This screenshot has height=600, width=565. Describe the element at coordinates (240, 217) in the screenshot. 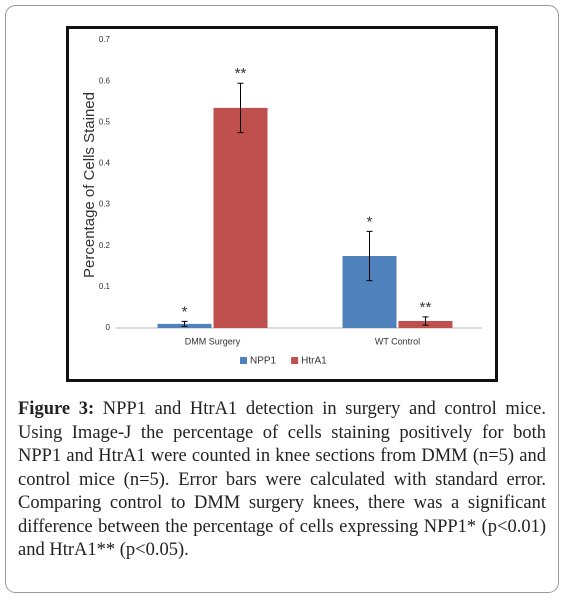

I see `bar` at that location.